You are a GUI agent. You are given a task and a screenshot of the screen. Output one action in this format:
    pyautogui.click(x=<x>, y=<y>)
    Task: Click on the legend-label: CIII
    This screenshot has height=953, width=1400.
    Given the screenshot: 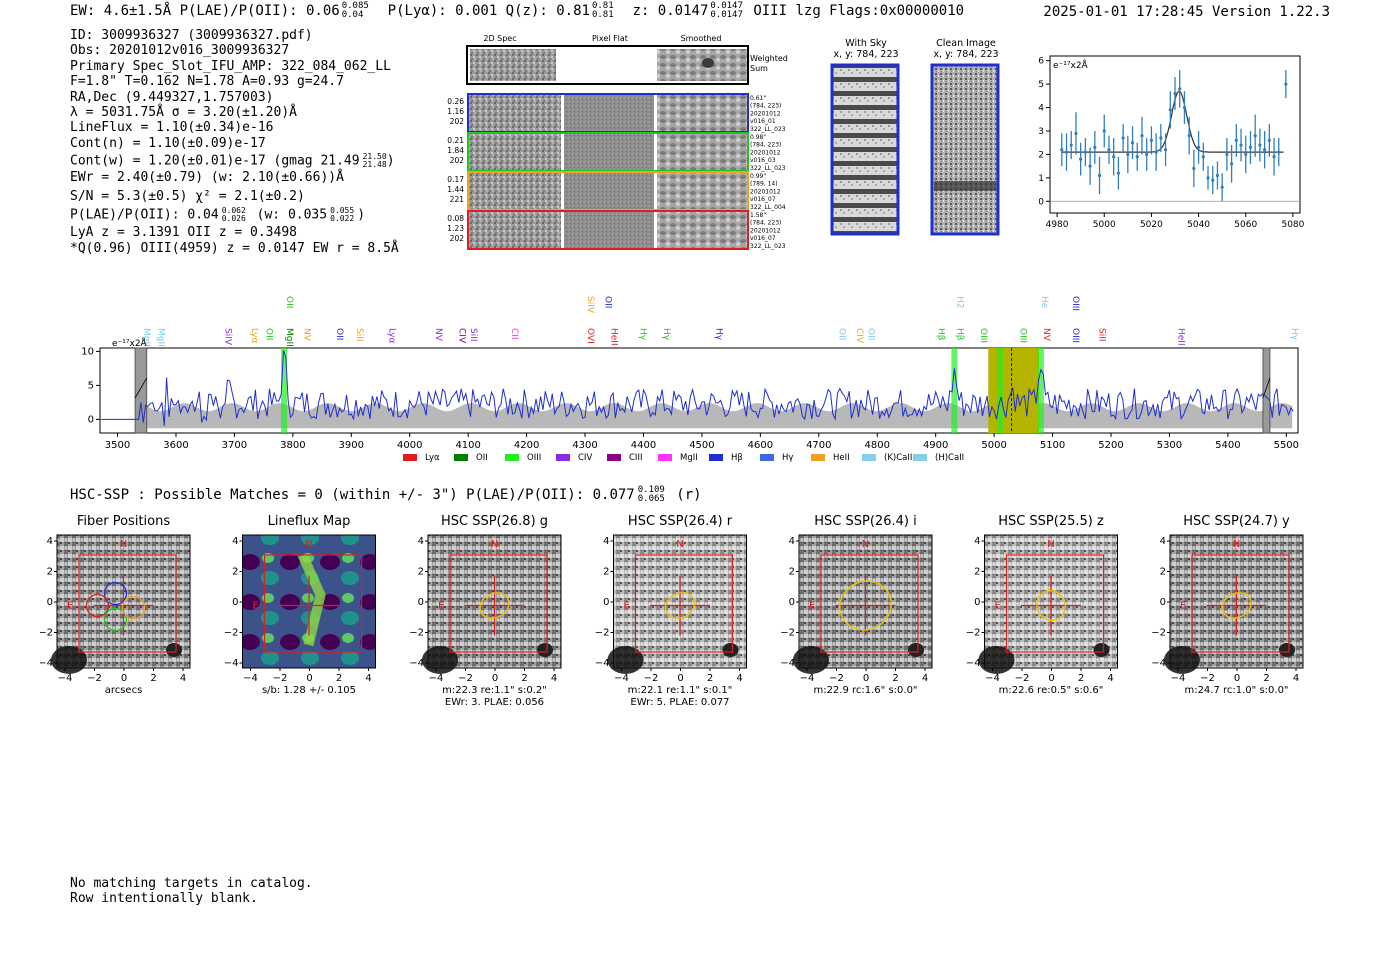 What is the action you would take?
    pyautogui.click(x=635, y=458)
    